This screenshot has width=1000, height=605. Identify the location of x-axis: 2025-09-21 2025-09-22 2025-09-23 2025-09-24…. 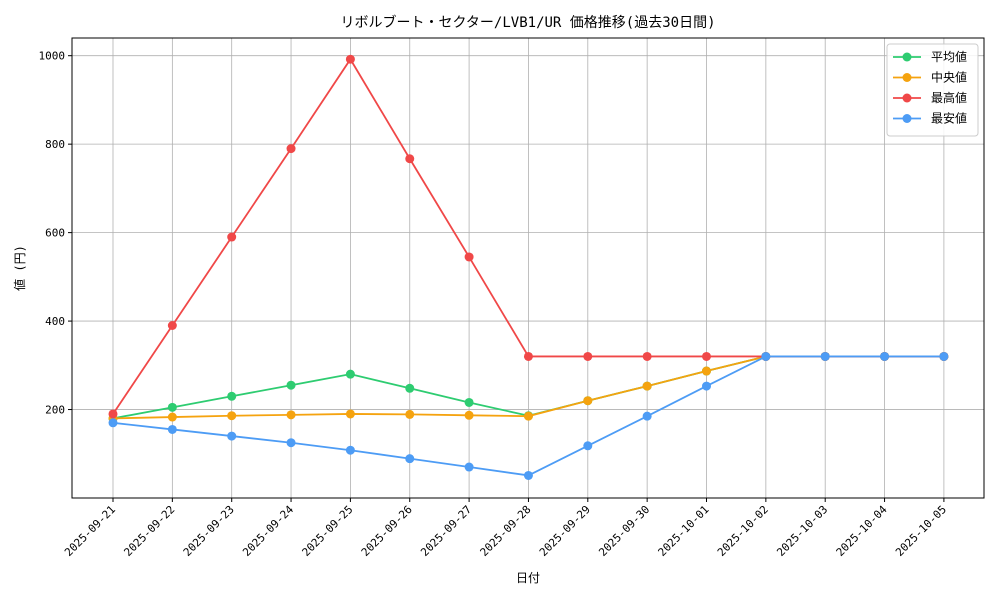
(505, 528).